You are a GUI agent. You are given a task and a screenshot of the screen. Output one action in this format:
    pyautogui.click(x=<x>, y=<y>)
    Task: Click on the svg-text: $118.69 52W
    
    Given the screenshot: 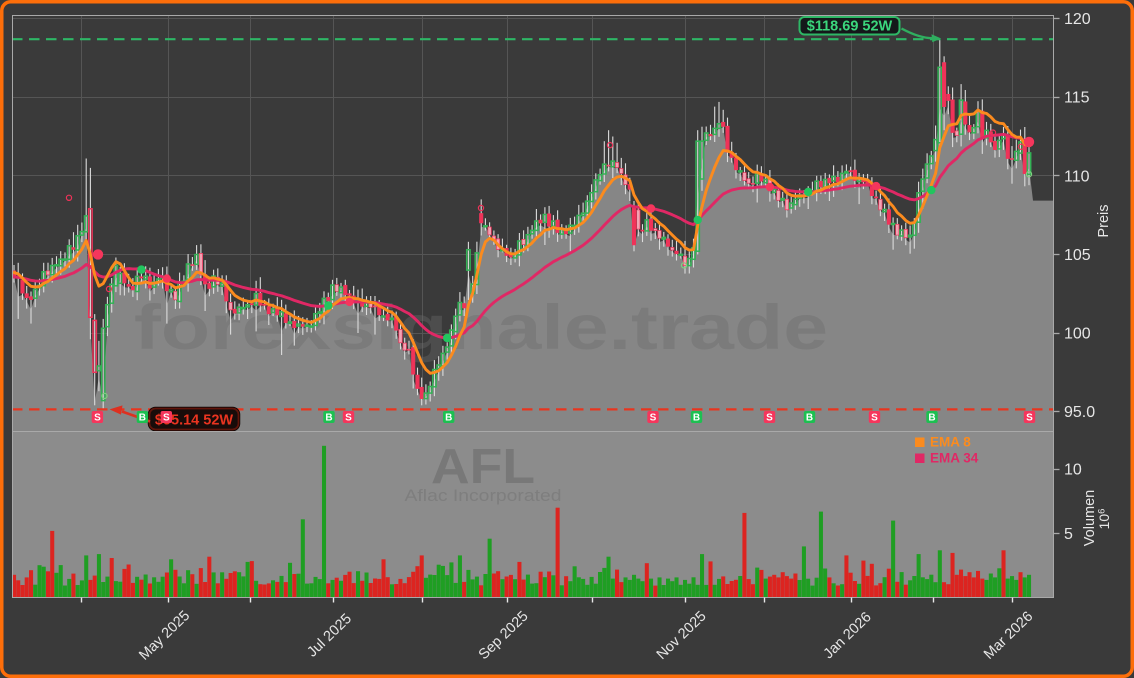 What is the action you would take?
    pyautogui.click(x=850, y=27)
    